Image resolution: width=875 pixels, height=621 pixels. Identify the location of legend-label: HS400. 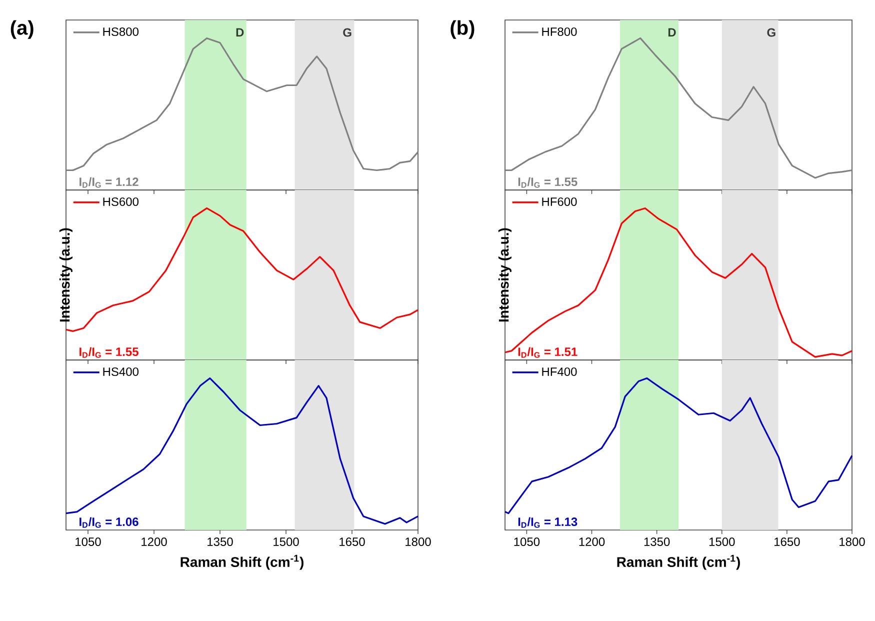
(121, 371).